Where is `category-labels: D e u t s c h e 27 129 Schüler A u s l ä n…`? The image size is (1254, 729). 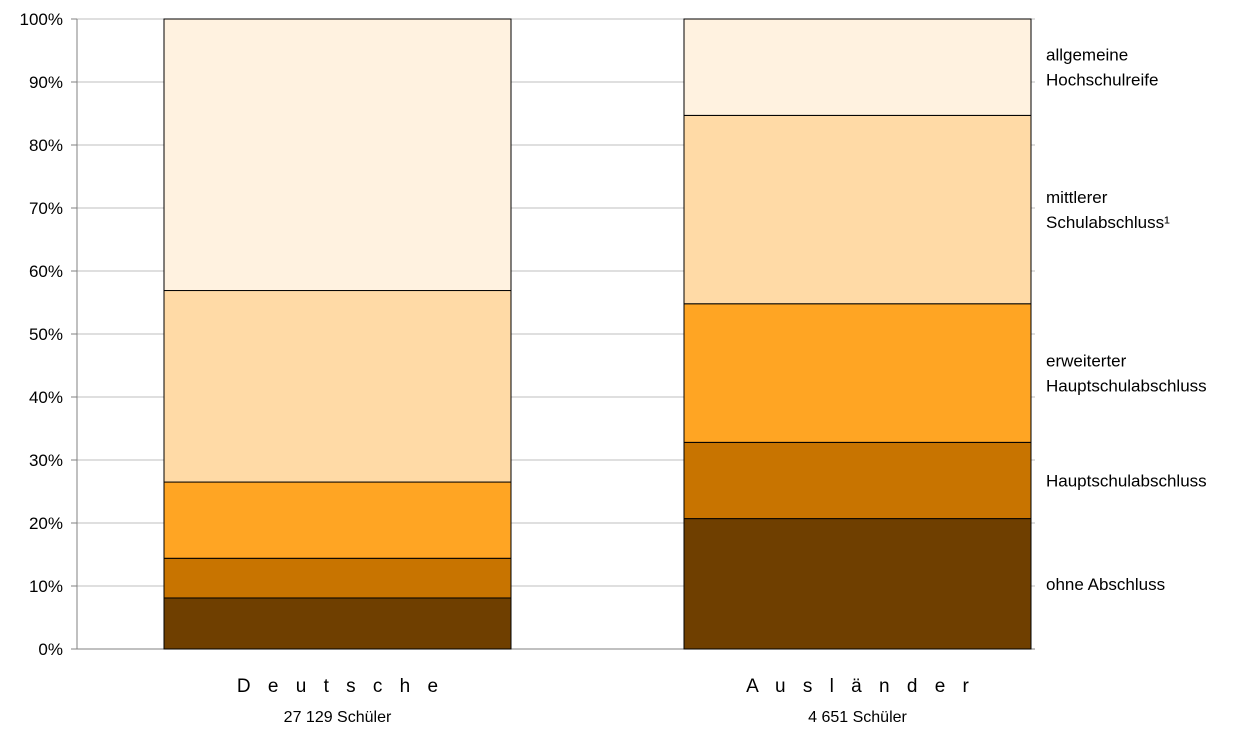 category-labels: D e u t s c h e 27 129 Schüler A u s l ä n… is located at coordinates (606, 701).